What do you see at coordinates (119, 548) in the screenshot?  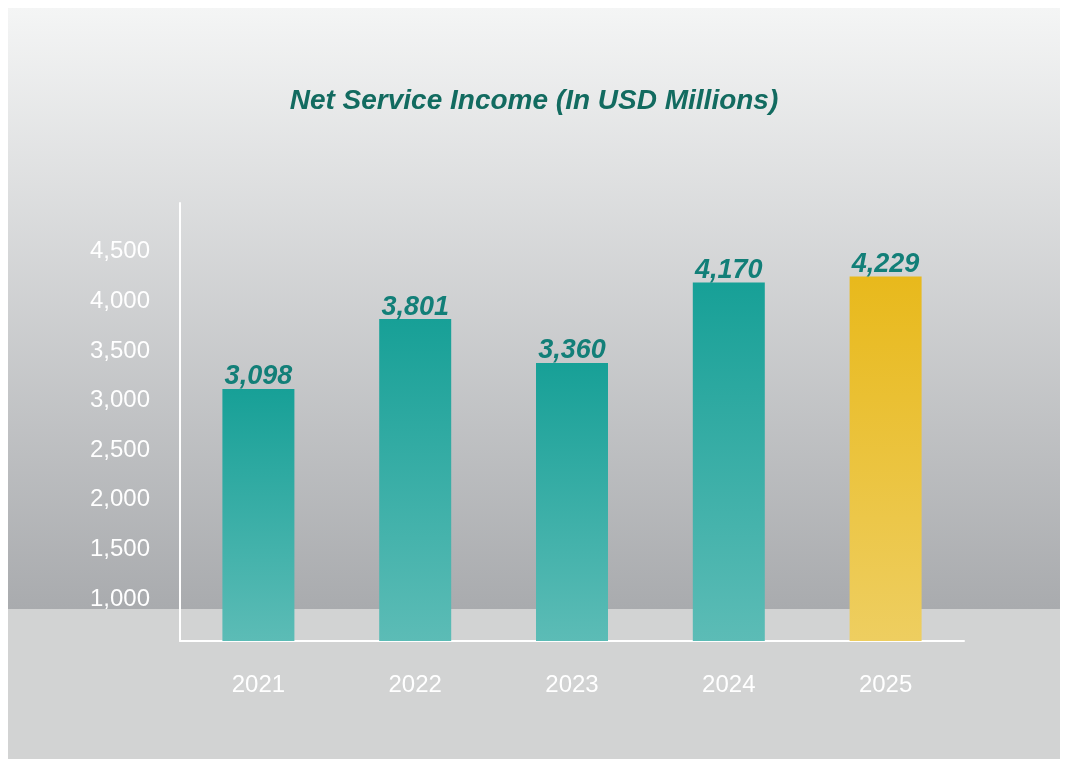 I see `y-tick-label: 1,500` at bounding box center [119, 548].